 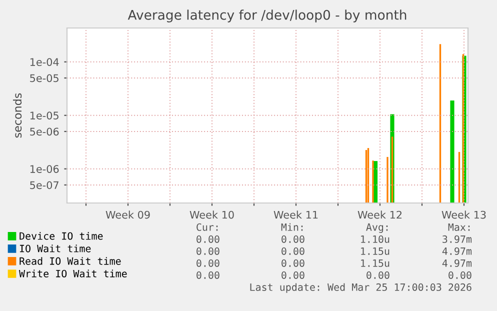 What do you see at coordinates (375, 239) in the screenshot?
I see `text: 1.10u` at bounding box center [375, 239].